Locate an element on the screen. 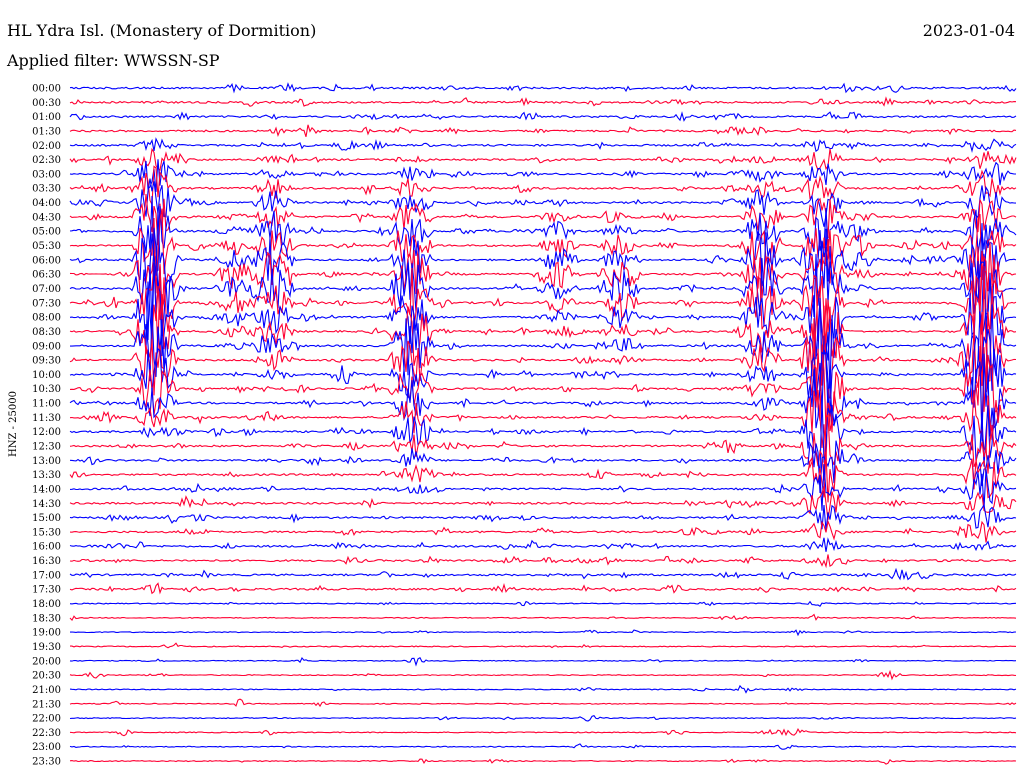 Image resolution: width=1024 pixels, height=780 pixels. time-tick-label: 17:30 is located at coordinates (46, 590).